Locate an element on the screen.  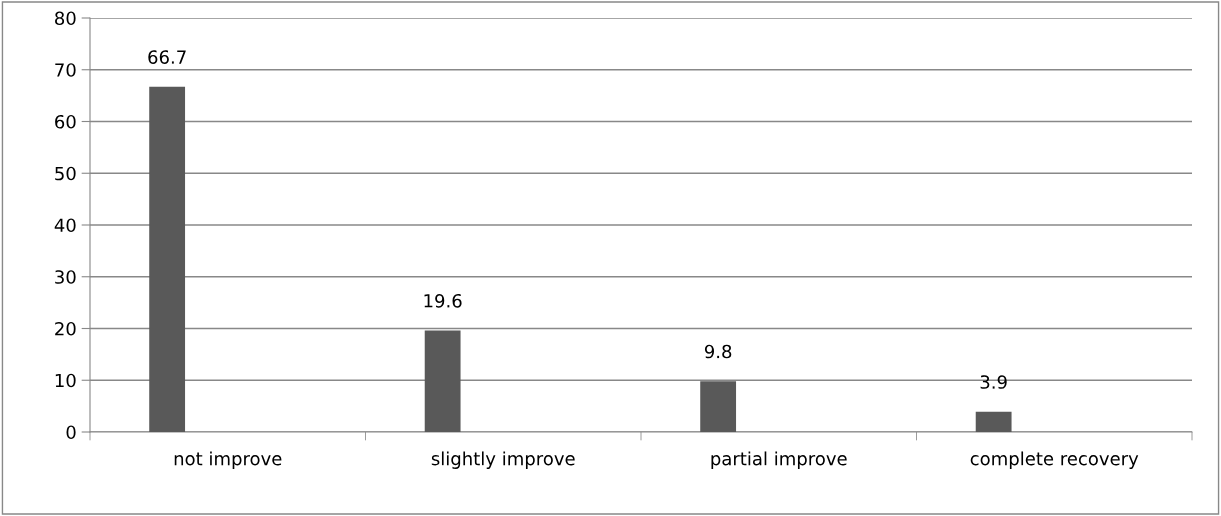
y-tick-label: 60 is located at coordinates (65, 121).